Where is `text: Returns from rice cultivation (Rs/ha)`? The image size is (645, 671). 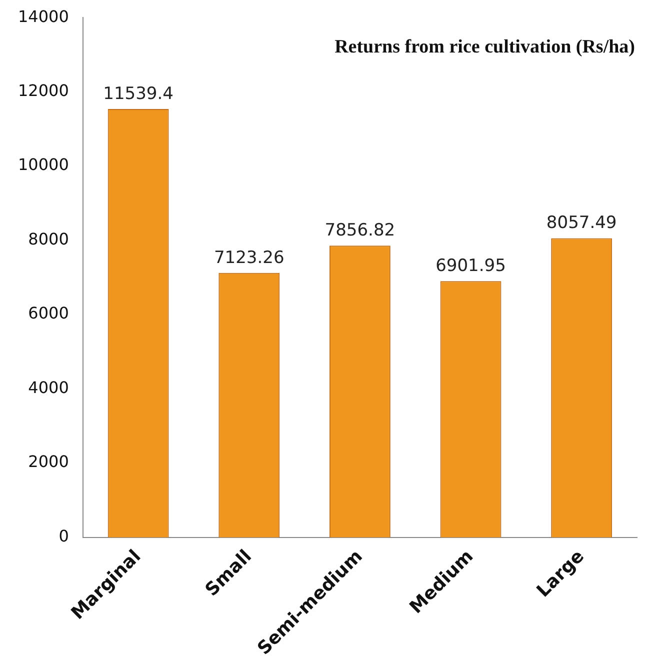 text: Returns from rice cultivation (Rs/ha) is located at coordinates (484, 47).